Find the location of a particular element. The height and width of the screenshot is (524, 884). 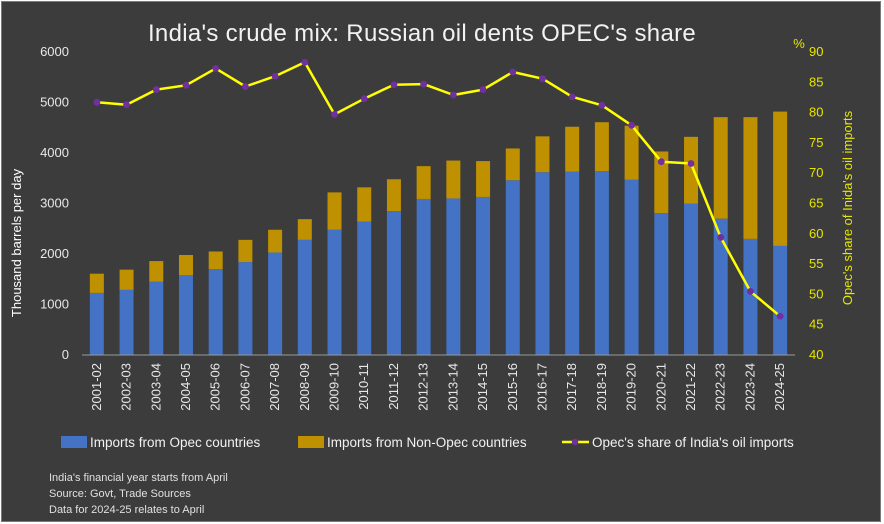

category-label: 2003-04 is located at coordinates (155, 387).